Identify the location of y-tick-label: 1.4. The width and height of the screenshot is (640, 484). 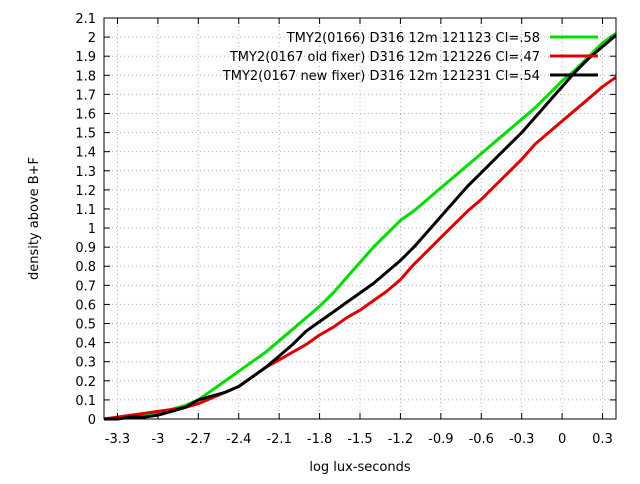
(85, 153).